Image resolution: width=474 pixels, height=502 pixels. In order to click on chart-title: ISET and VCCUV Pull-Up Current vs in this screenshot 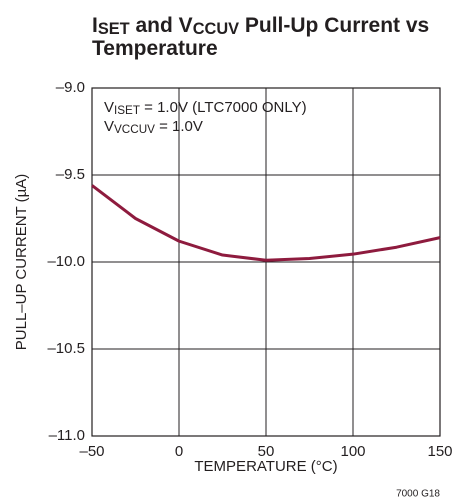, I will do `click(260, 26)`.